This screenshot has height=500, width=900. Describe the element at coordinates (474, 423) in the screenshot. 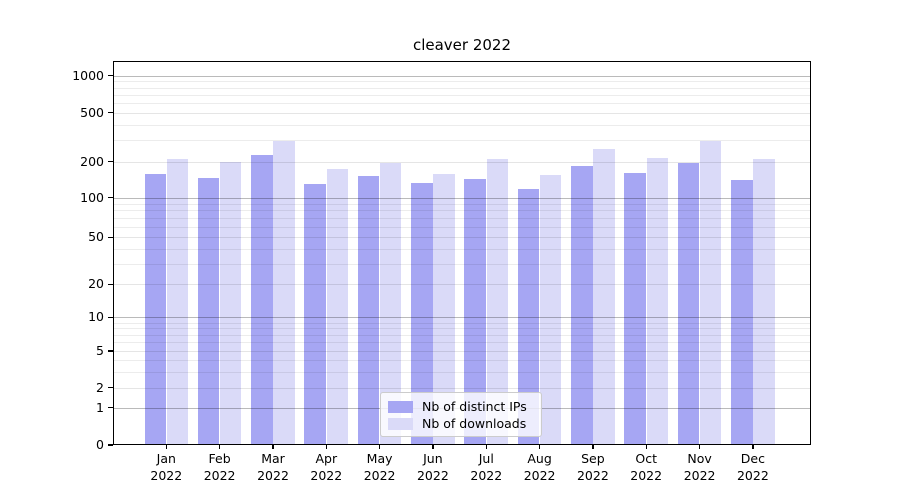

I see `legend-label-downloads: Nb of downloads` at that location.